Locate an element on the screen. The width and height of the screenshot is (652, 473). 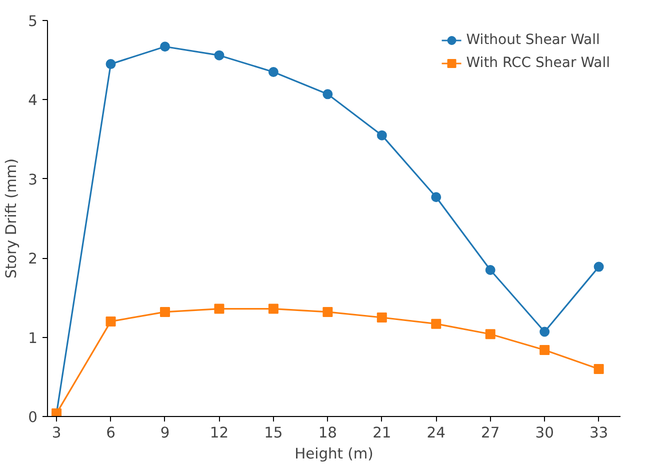
y-tick-label: 3 is located at coordinates (33, 179).